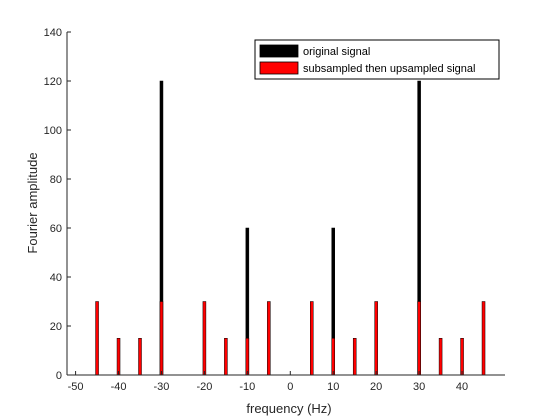  Describe the element at coordinates (462, 387) in the screenshot. I see `x-tick-label: 40` at that location.